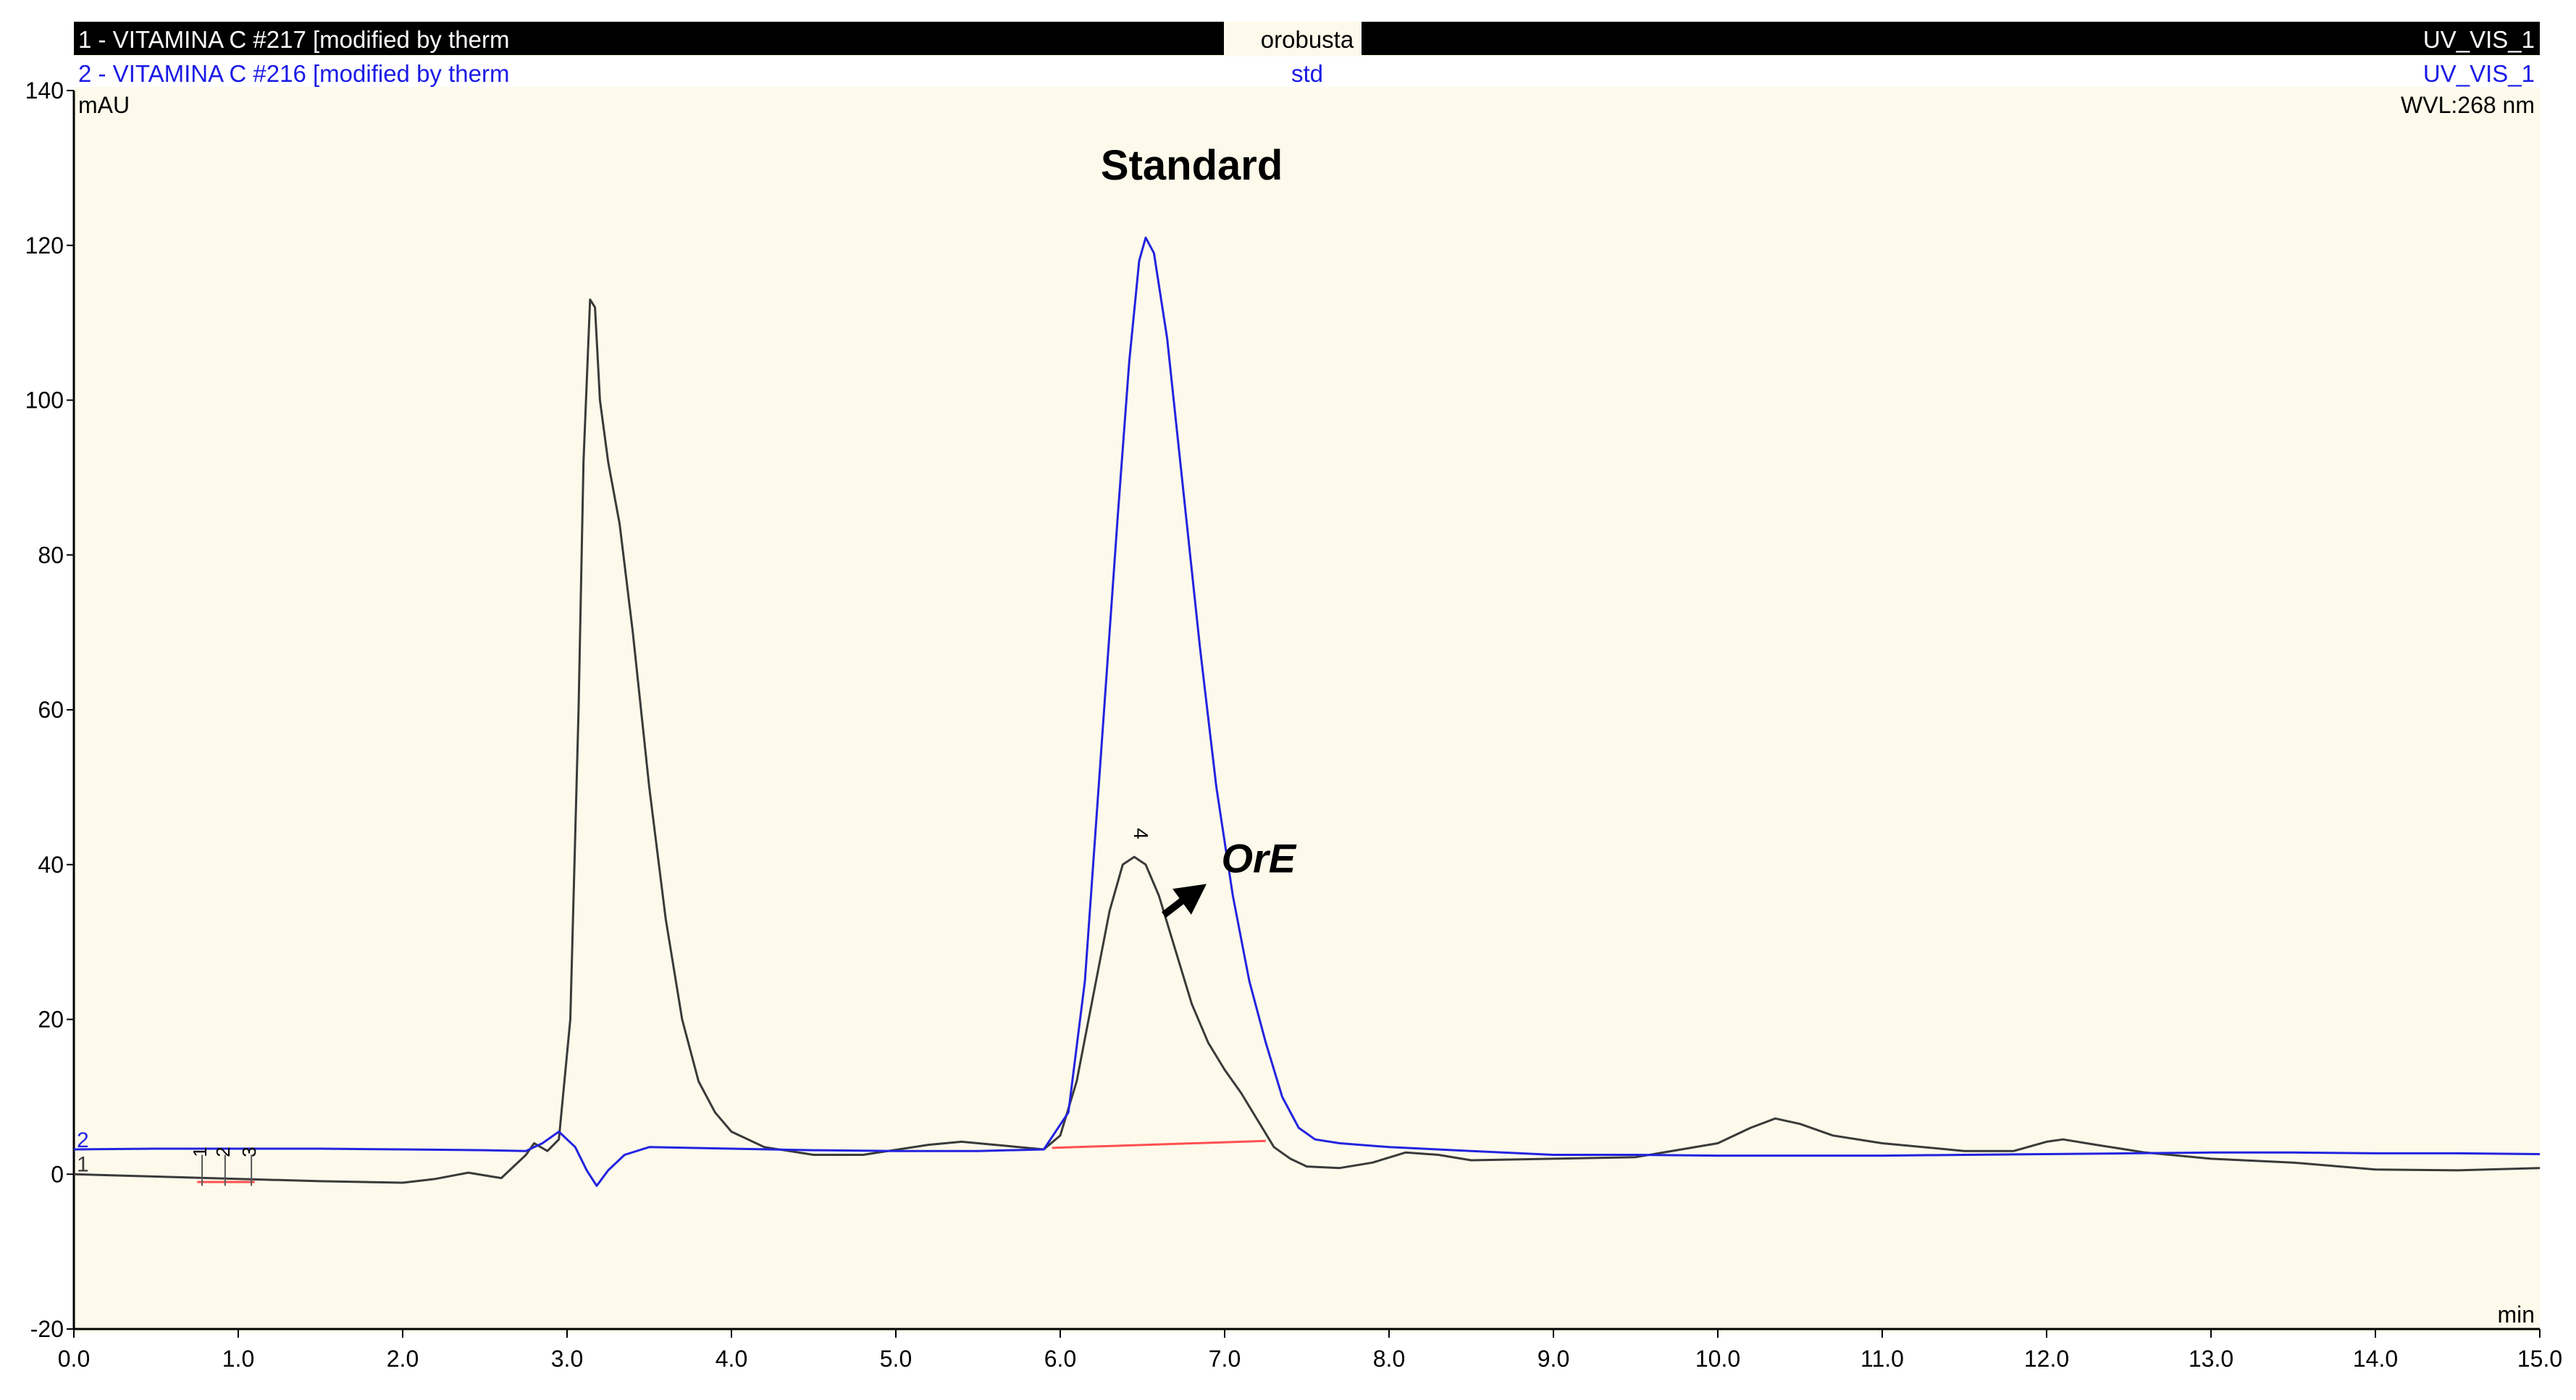  I want to click on header-trace2-center: std, so click(1307, 73).